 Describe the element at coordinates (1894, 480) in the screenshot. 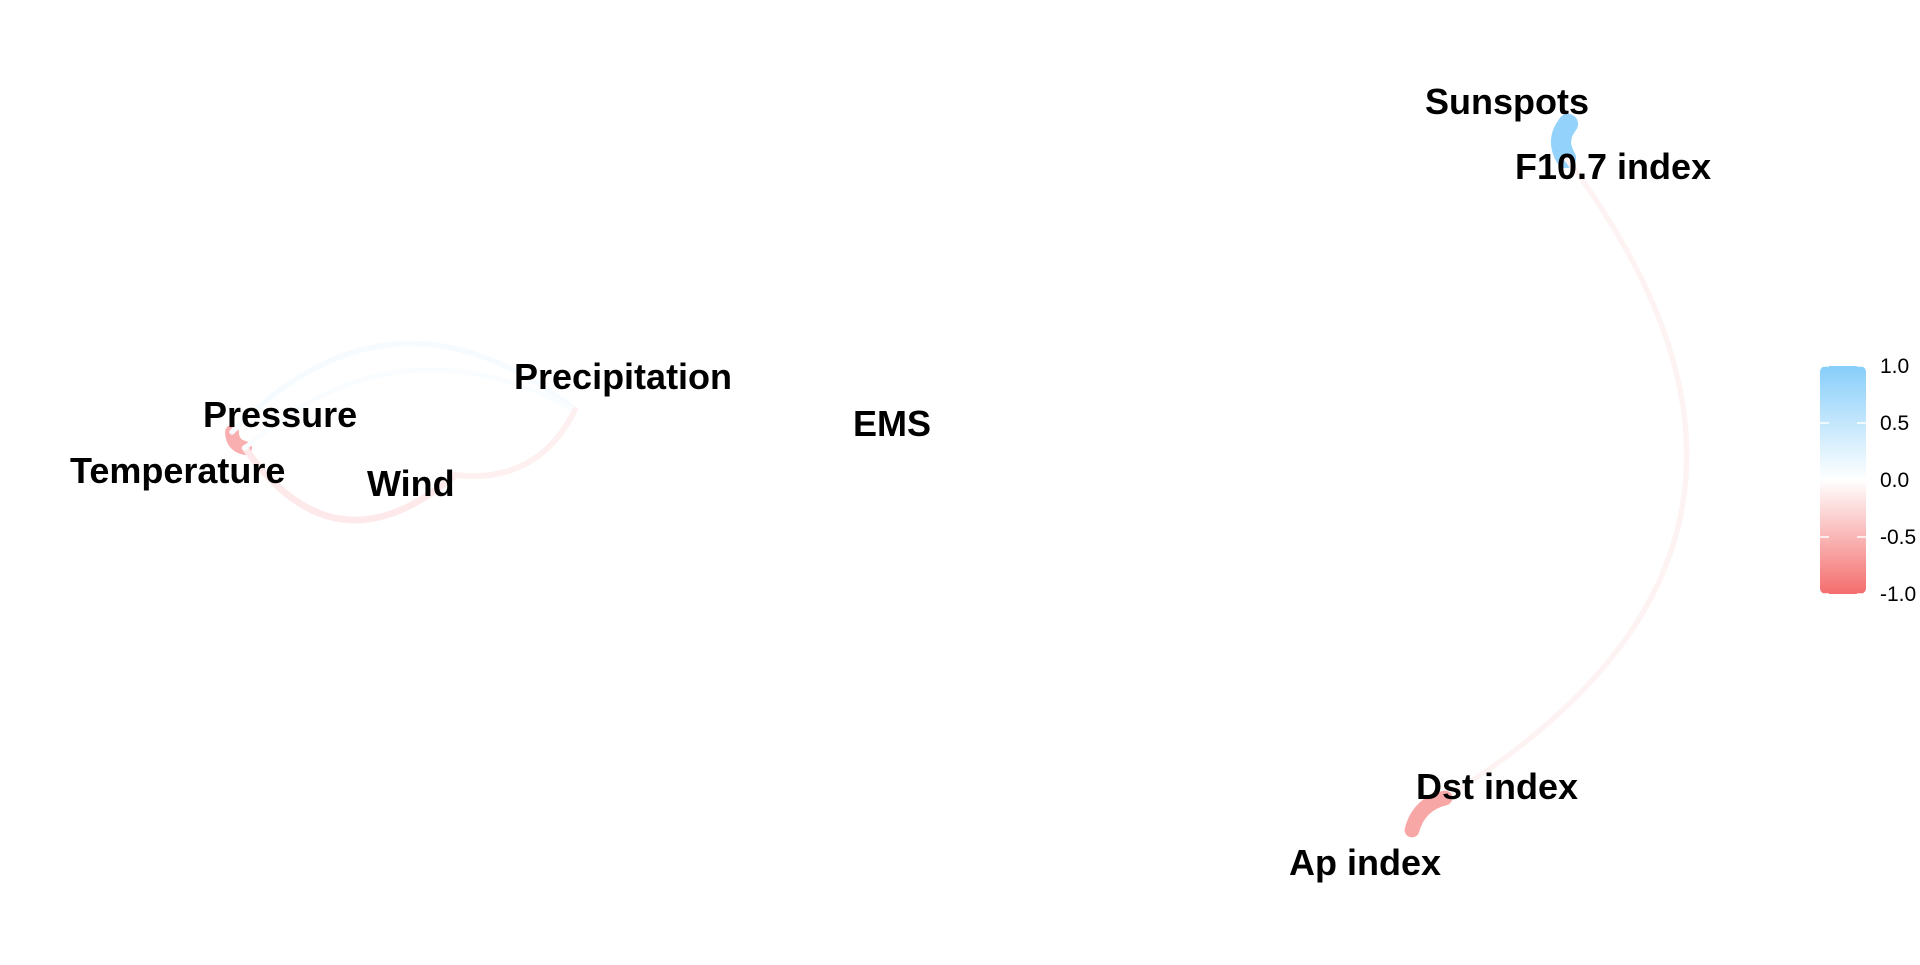

I see `legend-tick-label: 0.0` at that location.